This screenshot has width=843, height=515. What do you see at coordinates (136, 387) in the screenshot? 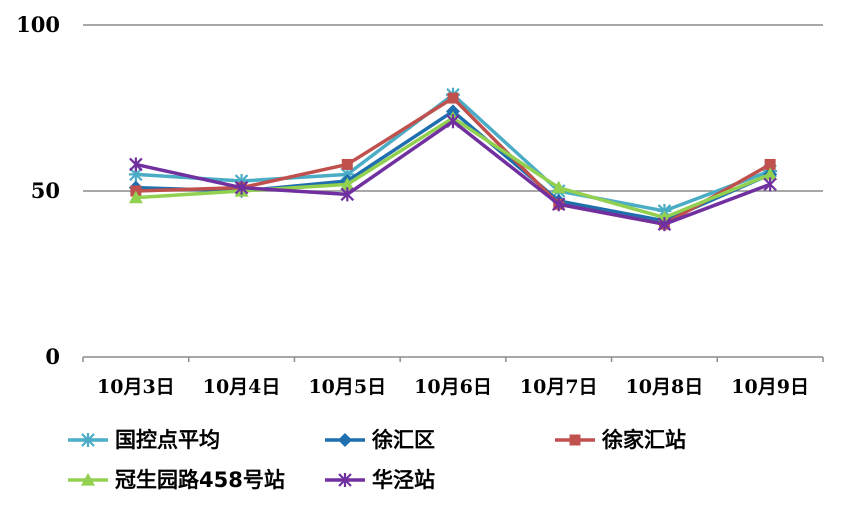
I see `x-tick-label: 10月3日` at bounding box center [136, 387].